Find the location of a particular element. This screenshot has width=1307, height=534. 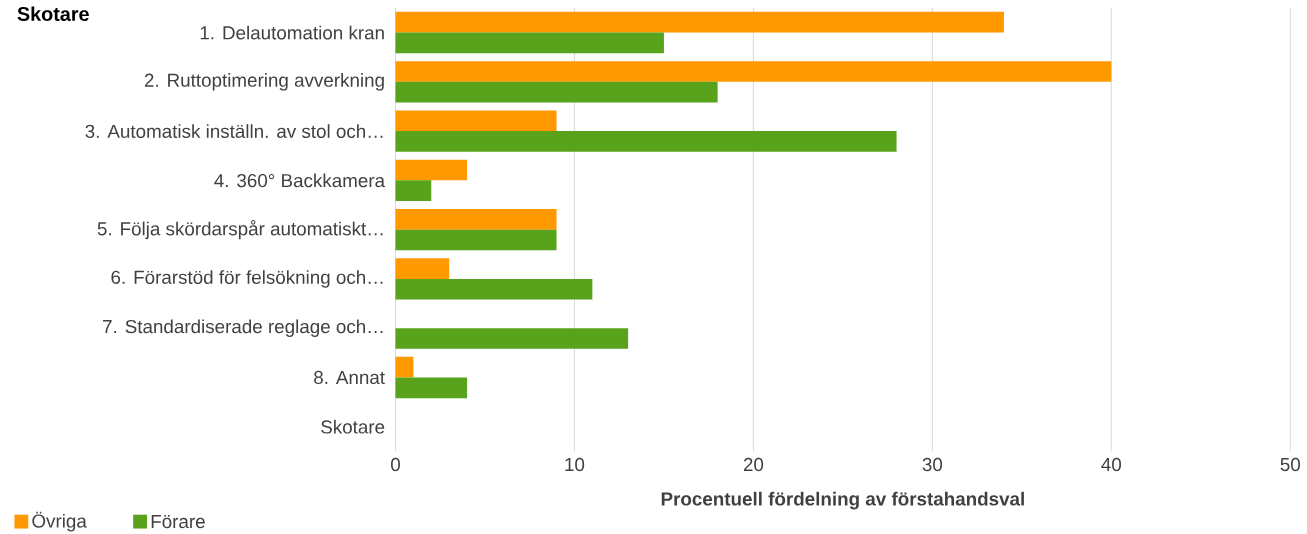

y-tick-label: Skotare is located at coordinates (353, 426).